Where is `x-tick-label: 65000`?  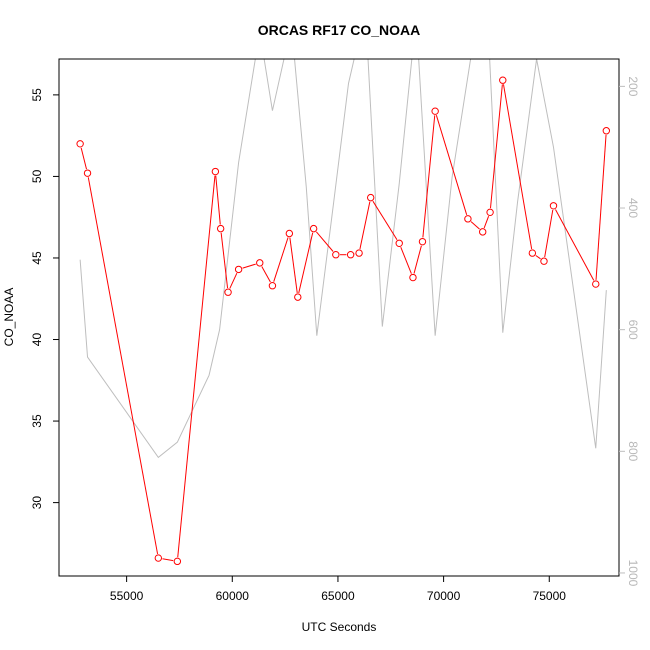
x-tick-label: 65000 is located at coordinates (338, 596).